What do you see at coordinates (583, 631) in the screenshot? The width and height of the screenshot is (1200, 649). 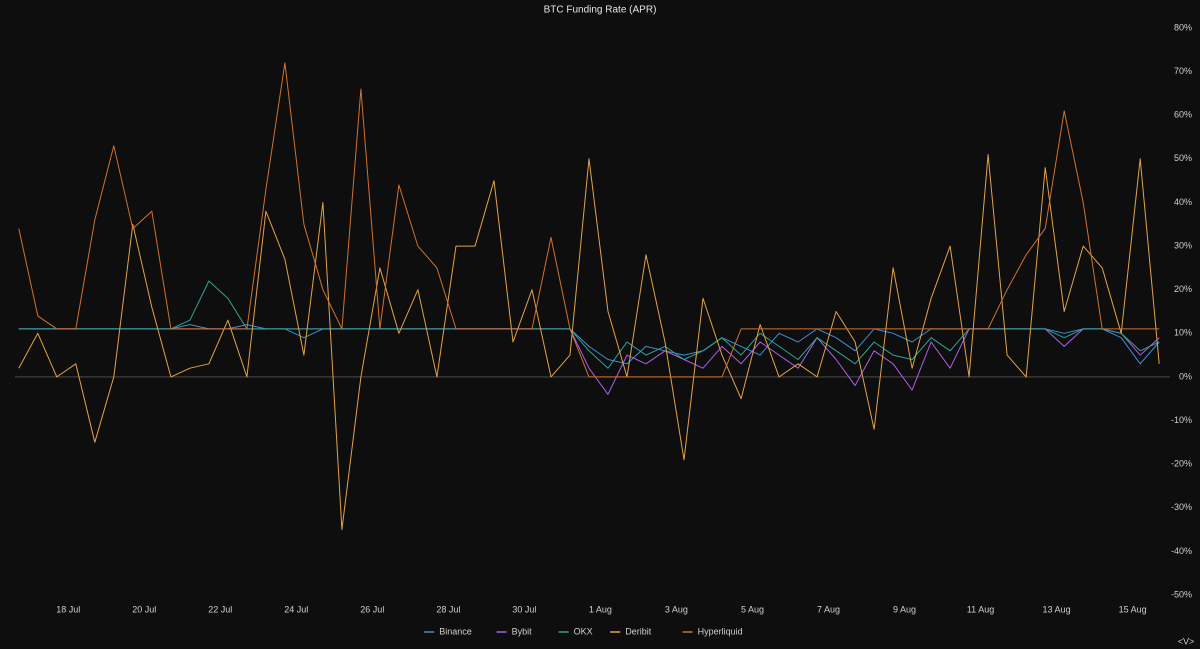 I see `legend-label: OKX` at bounding box center [583, 631].